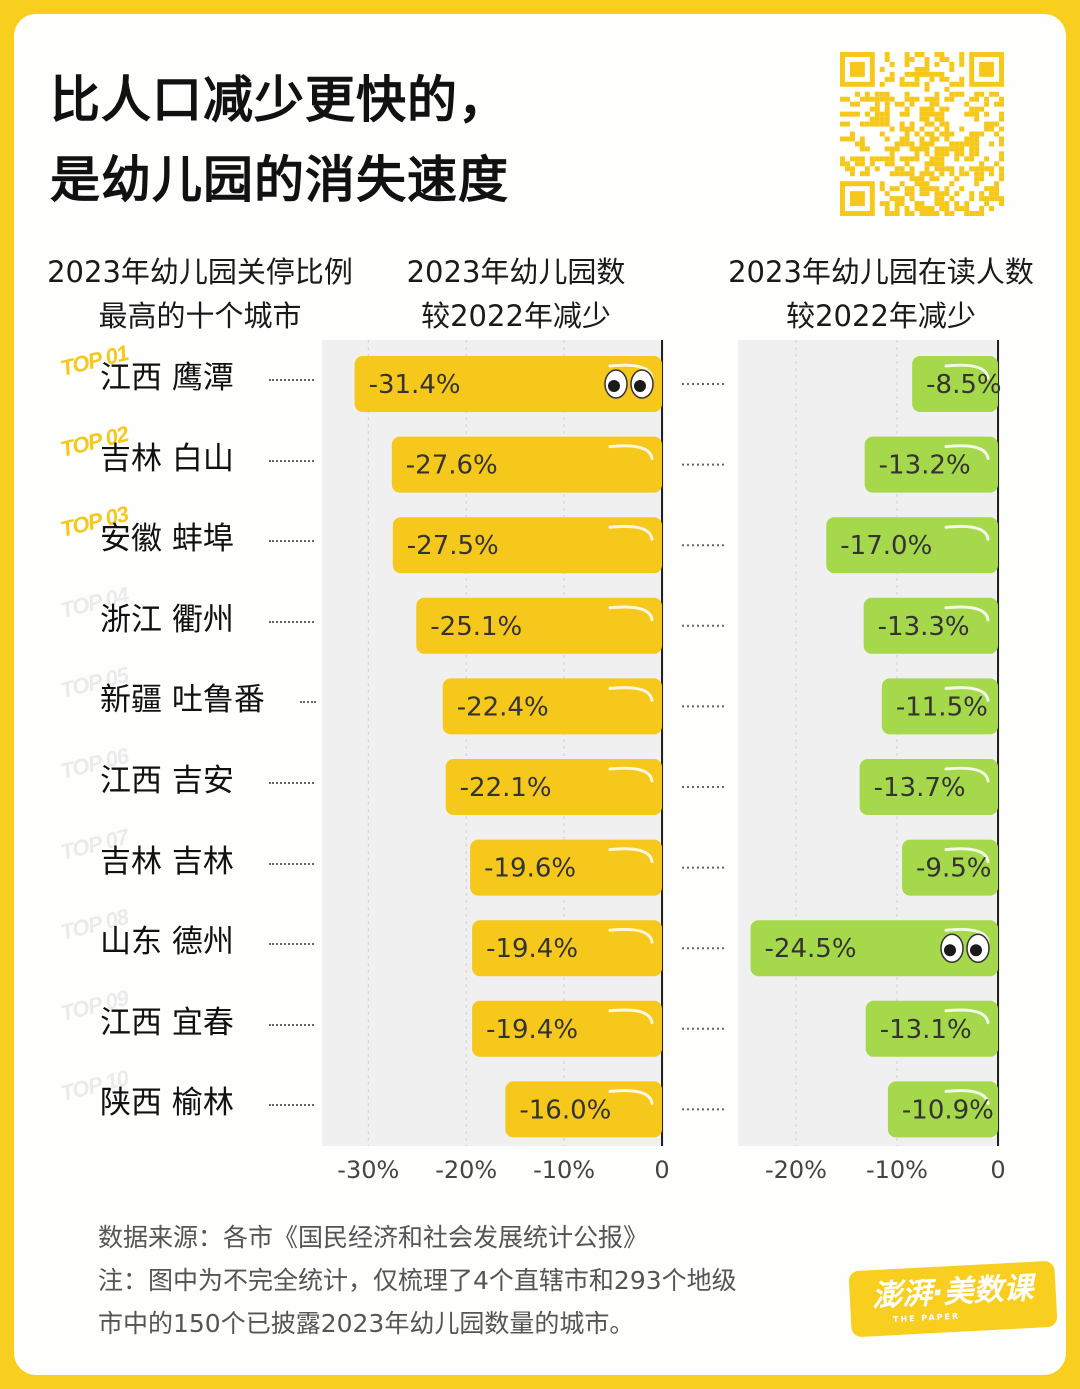 The width and height of the screenshot is (1080, 1389). I want to click on kindergarten-header-line-1: 2023年幼儿园数, so click(516, 272).